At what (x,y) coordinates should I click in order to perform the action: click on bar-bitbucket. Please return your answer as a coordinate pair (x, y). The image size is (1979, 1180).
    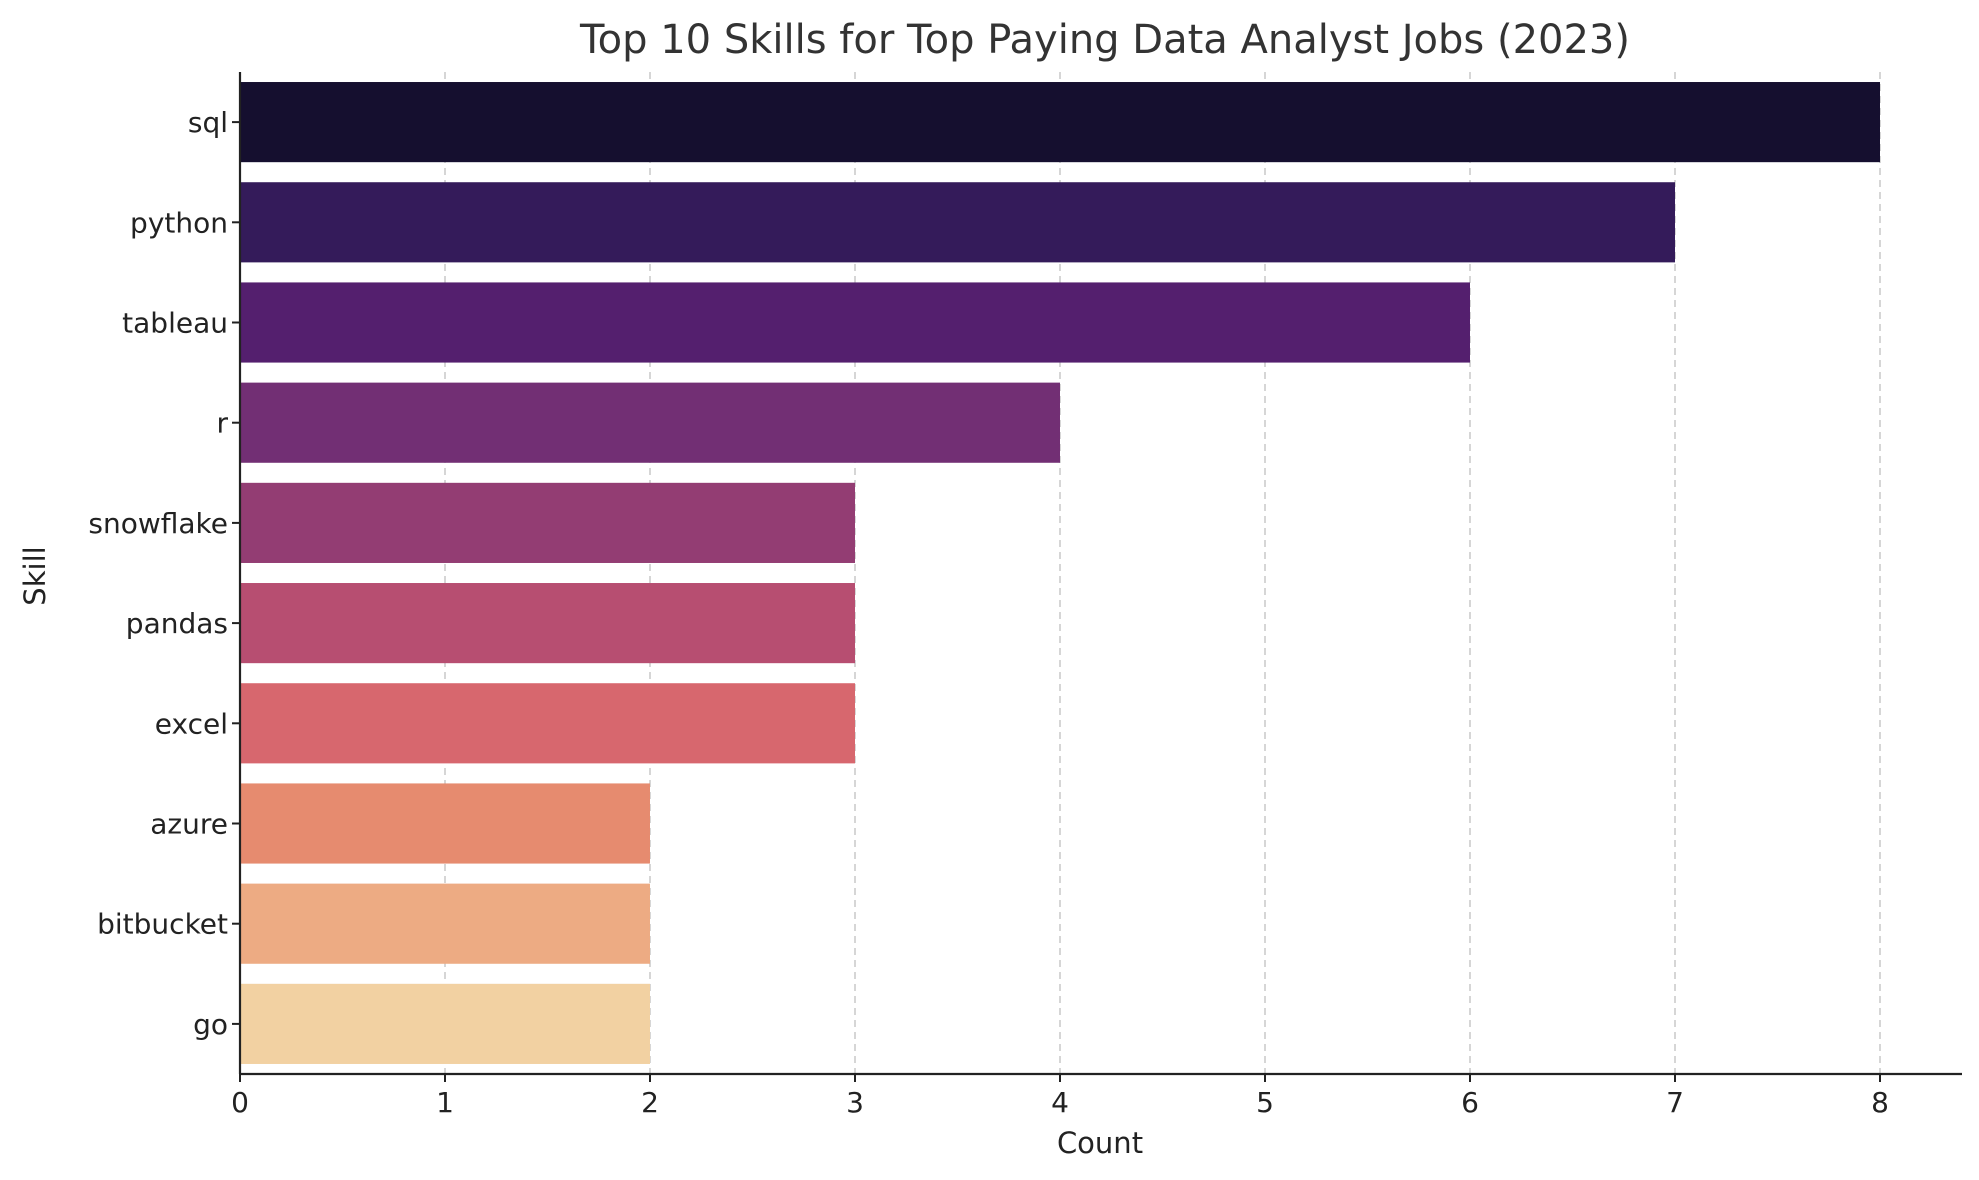
    Looking at the image, I should click on (445, 923).